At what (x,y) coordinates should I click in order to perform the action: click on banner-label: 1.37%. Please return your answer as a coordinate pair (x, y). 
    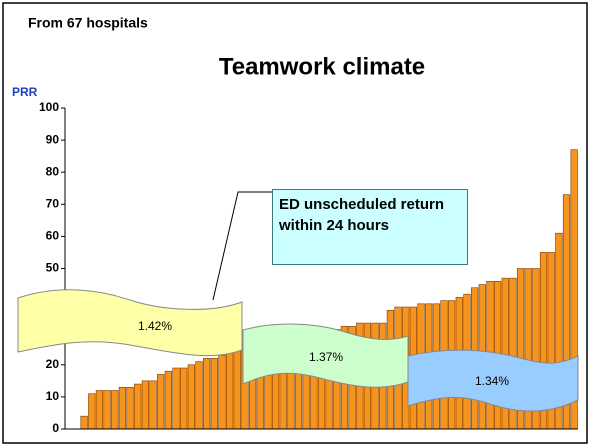
    Looking at the image, I should click on (326, 357).